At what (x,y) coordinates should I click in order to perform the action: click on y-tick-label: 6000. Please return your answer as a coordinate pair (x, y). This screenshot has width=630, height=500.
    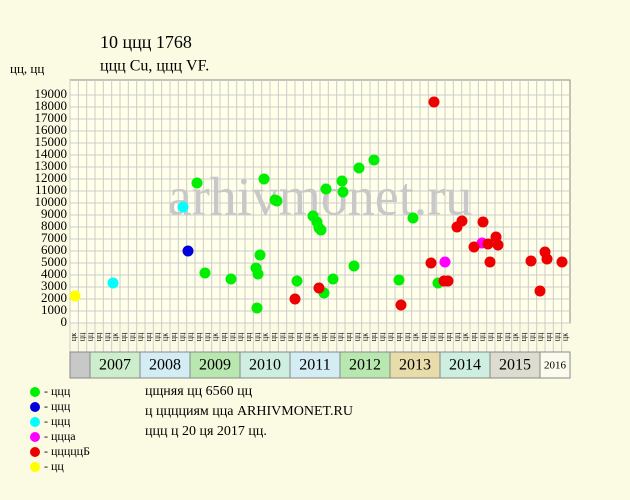
    Looking at the image, I should click on (54, 249).